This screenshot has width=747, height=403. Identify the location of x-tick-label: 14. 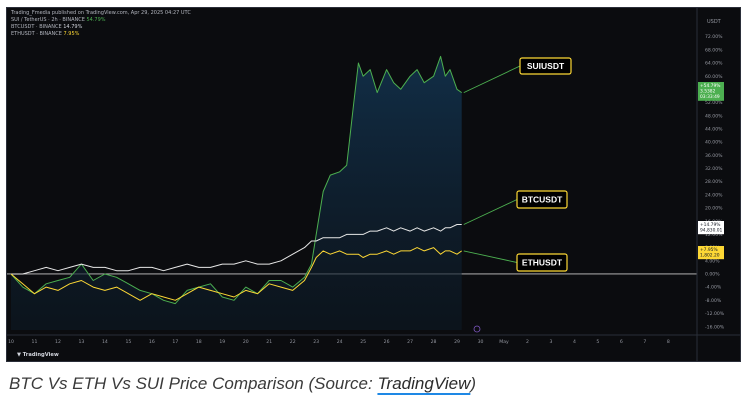
(105, 342).